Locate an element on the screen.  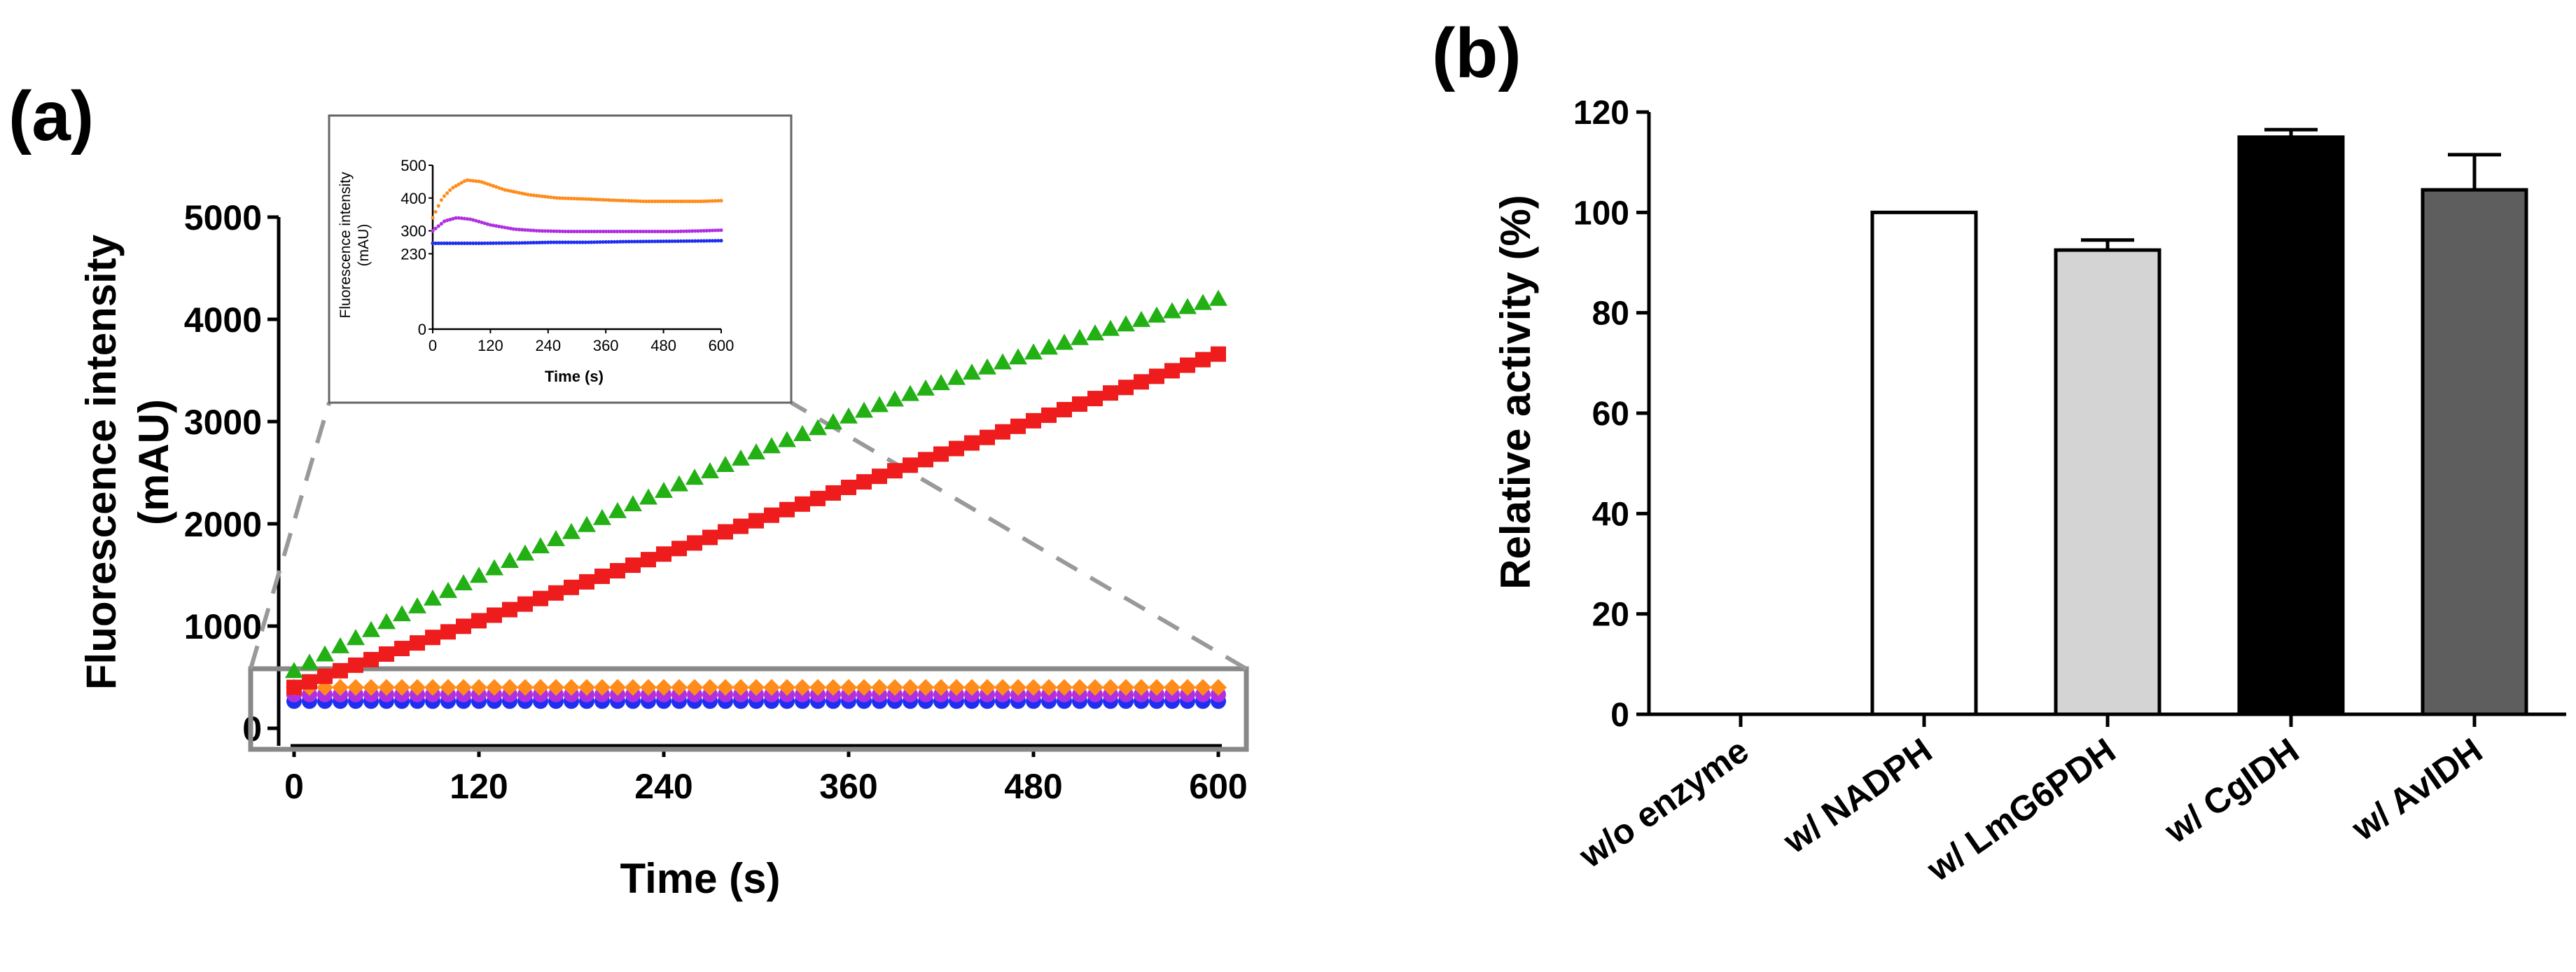
panel-b-y-tick-label: 80 is located at coordinates (1610, 314).